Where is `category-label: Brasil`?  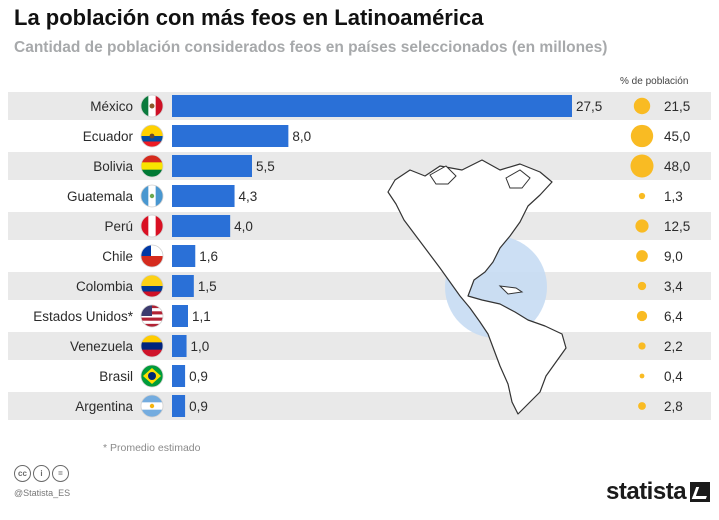
category-label: Brasil is located at coordinates (116, 376).